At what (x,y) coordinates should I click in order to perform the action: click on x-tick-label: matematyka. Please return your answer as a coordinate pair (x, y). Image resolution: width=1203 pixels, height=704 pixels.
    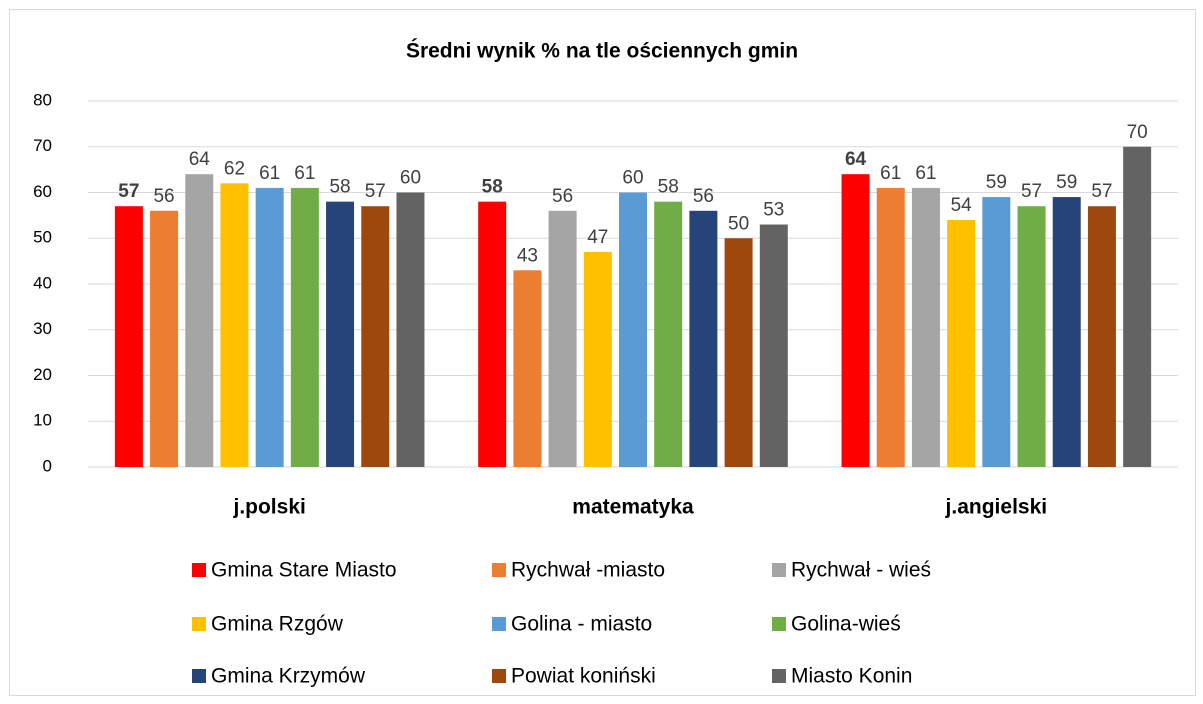
    Looking at the image, I should click on (633, 507).